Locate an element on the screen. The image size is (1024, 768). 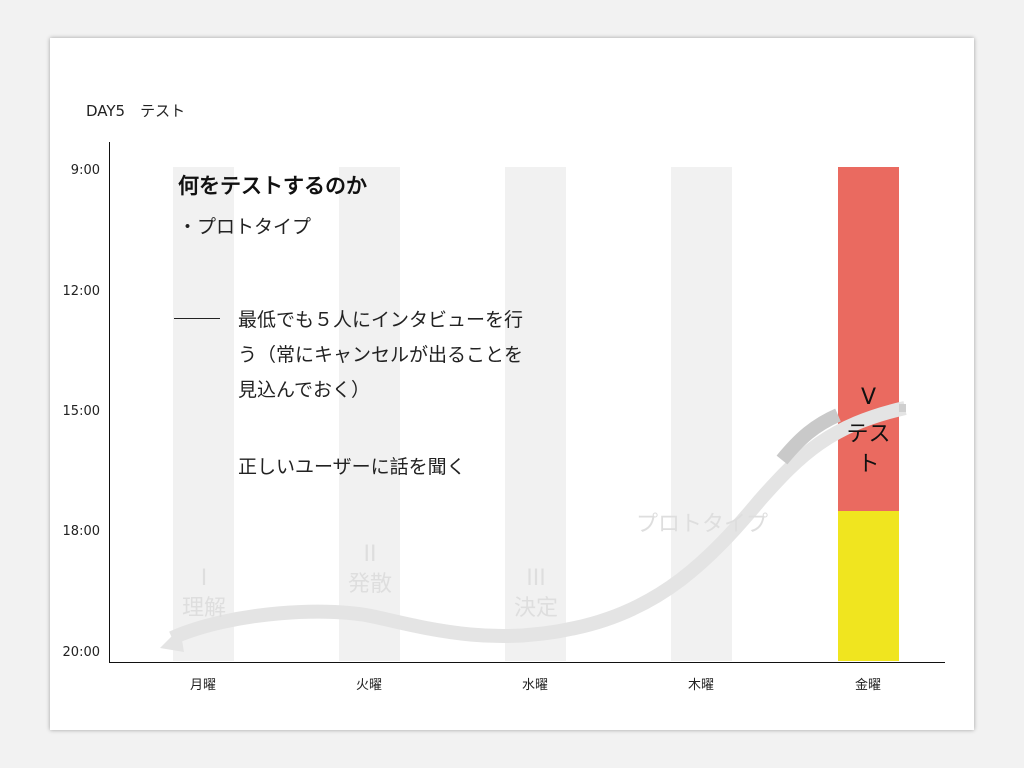
phase-1-label: I 理解 is located at coordinates (204, 594).